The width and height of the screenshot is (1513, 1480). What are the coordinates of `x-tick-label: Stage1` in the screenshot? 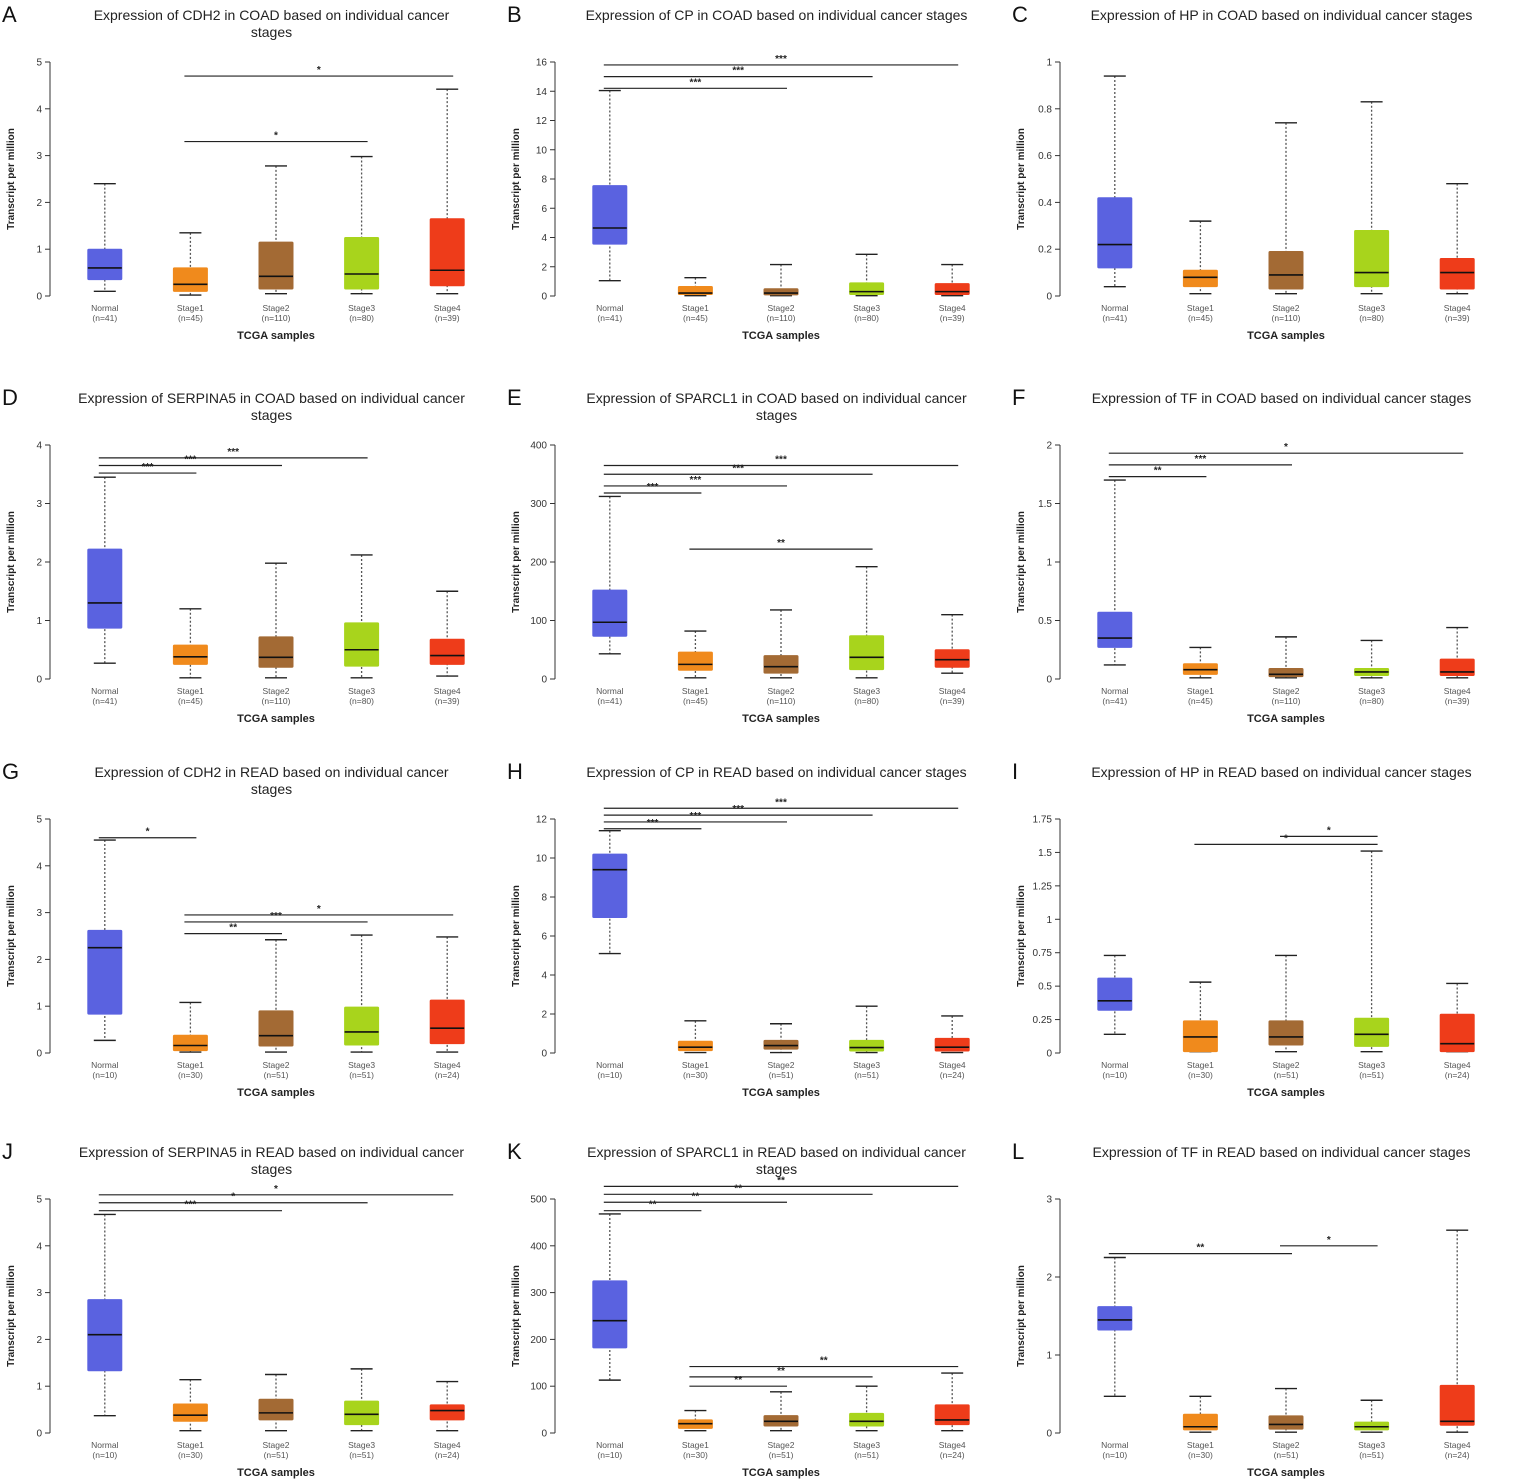 It's located at (1200, 1065).